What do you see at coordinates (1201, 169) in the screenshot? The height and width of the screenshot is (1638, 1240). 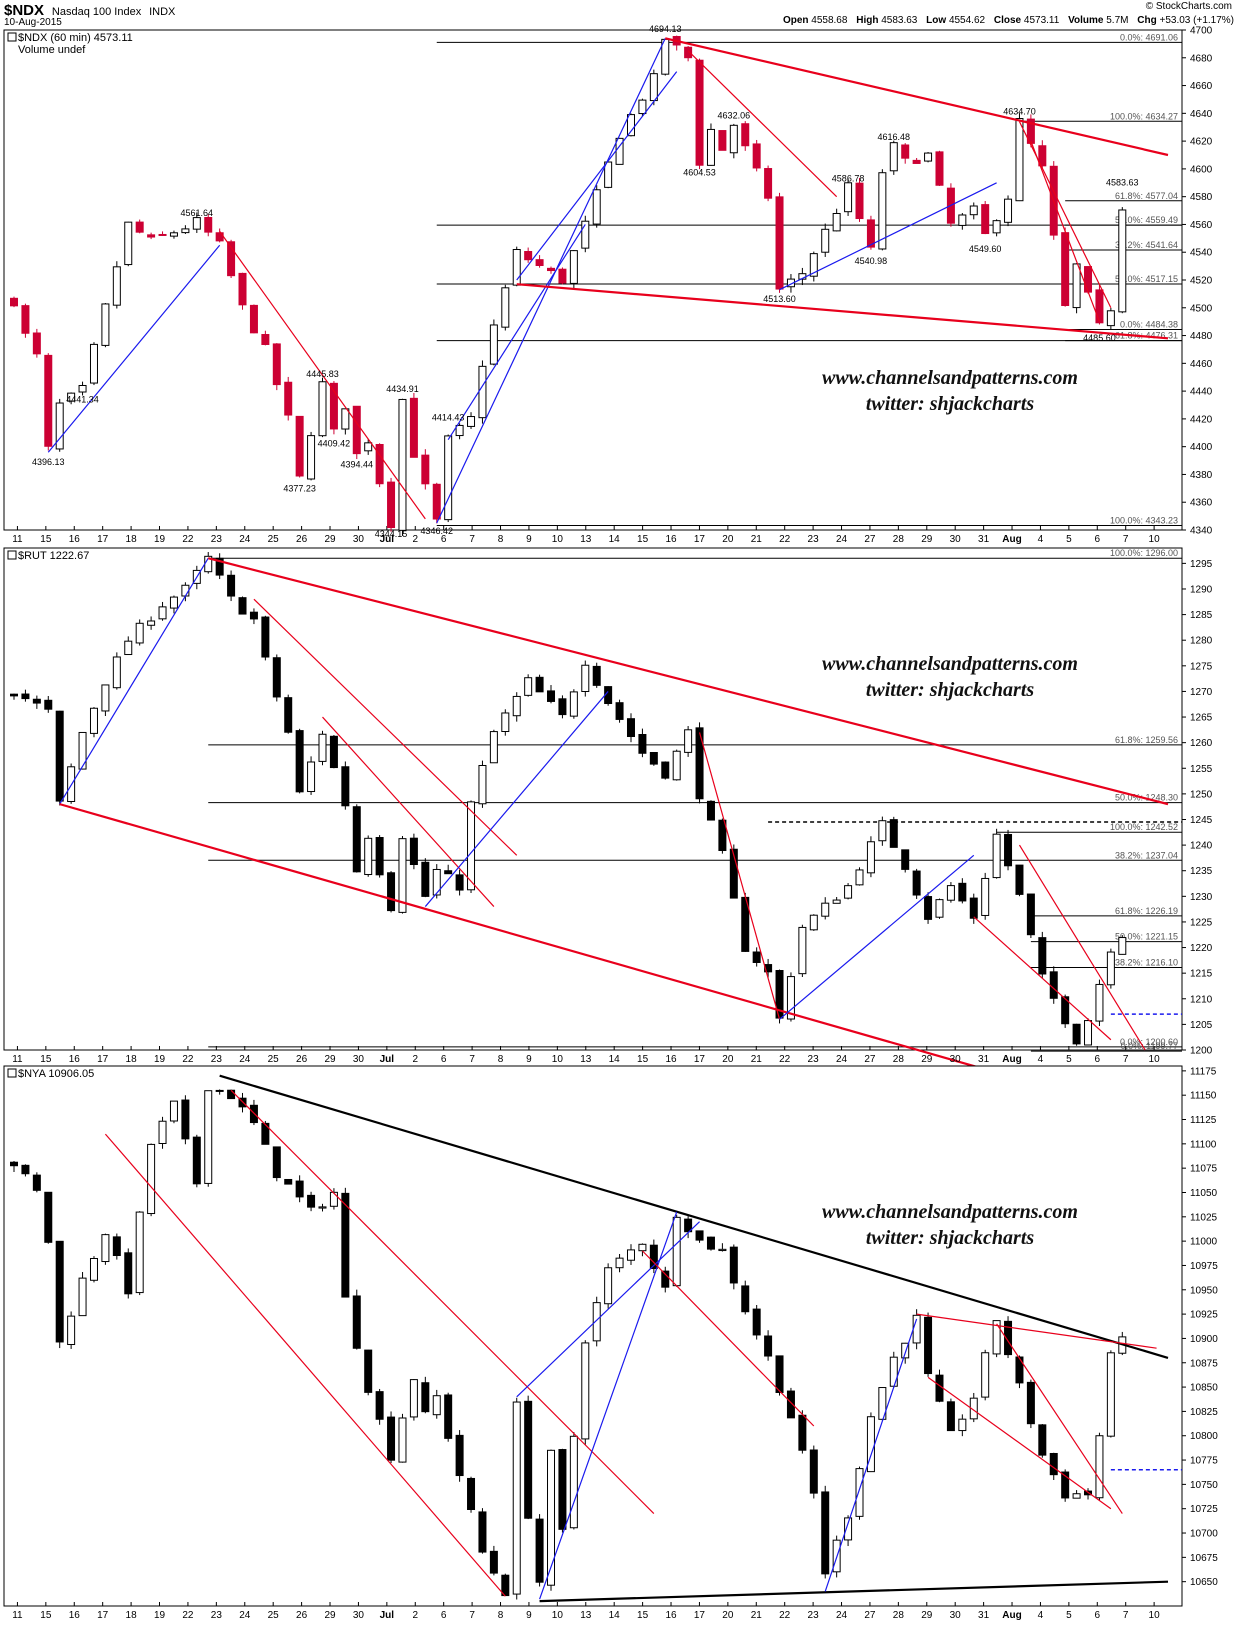 I see `y-tick-label: 4600` at bounding box center [1201, 169].